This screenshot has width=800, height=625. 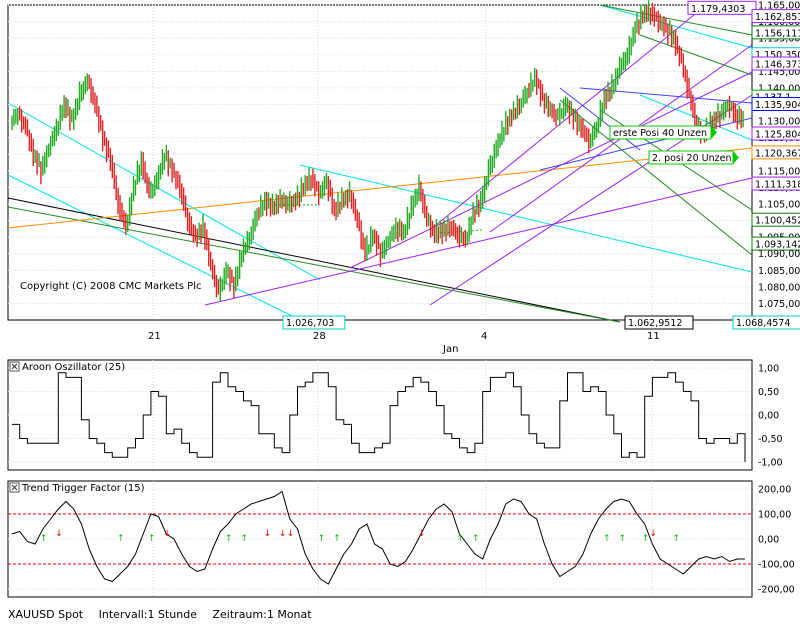 What do you see at coordinates (154, 336) in the screenshot?
I see `x-tick-label: 21` at bounding box center [154, 336].